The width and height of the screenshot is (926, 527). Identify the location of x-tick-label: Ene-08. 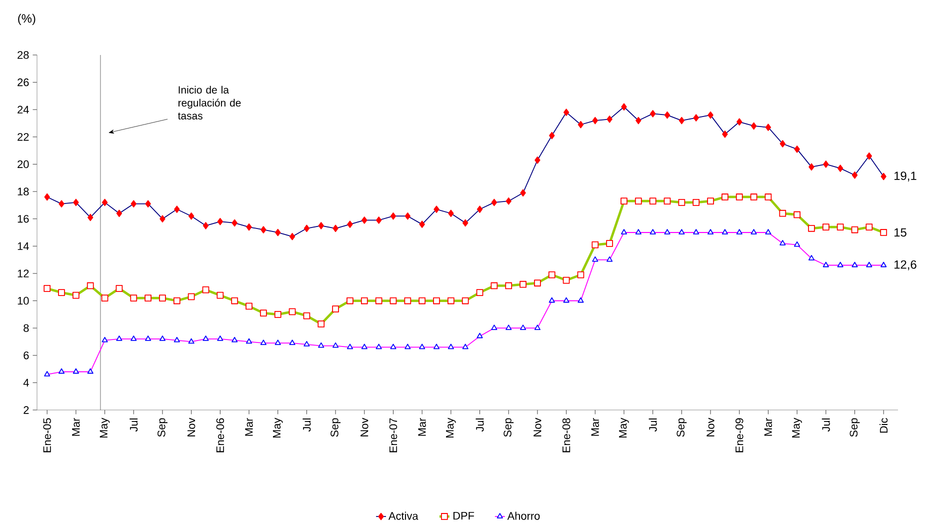
(566, 435).